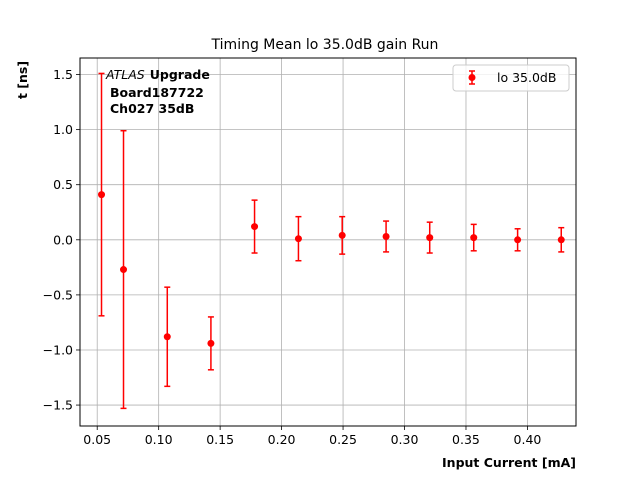 The width and height of the screenshot is (640, 480). I want to click on x-tick-label: 0.40, so click(528, 439).